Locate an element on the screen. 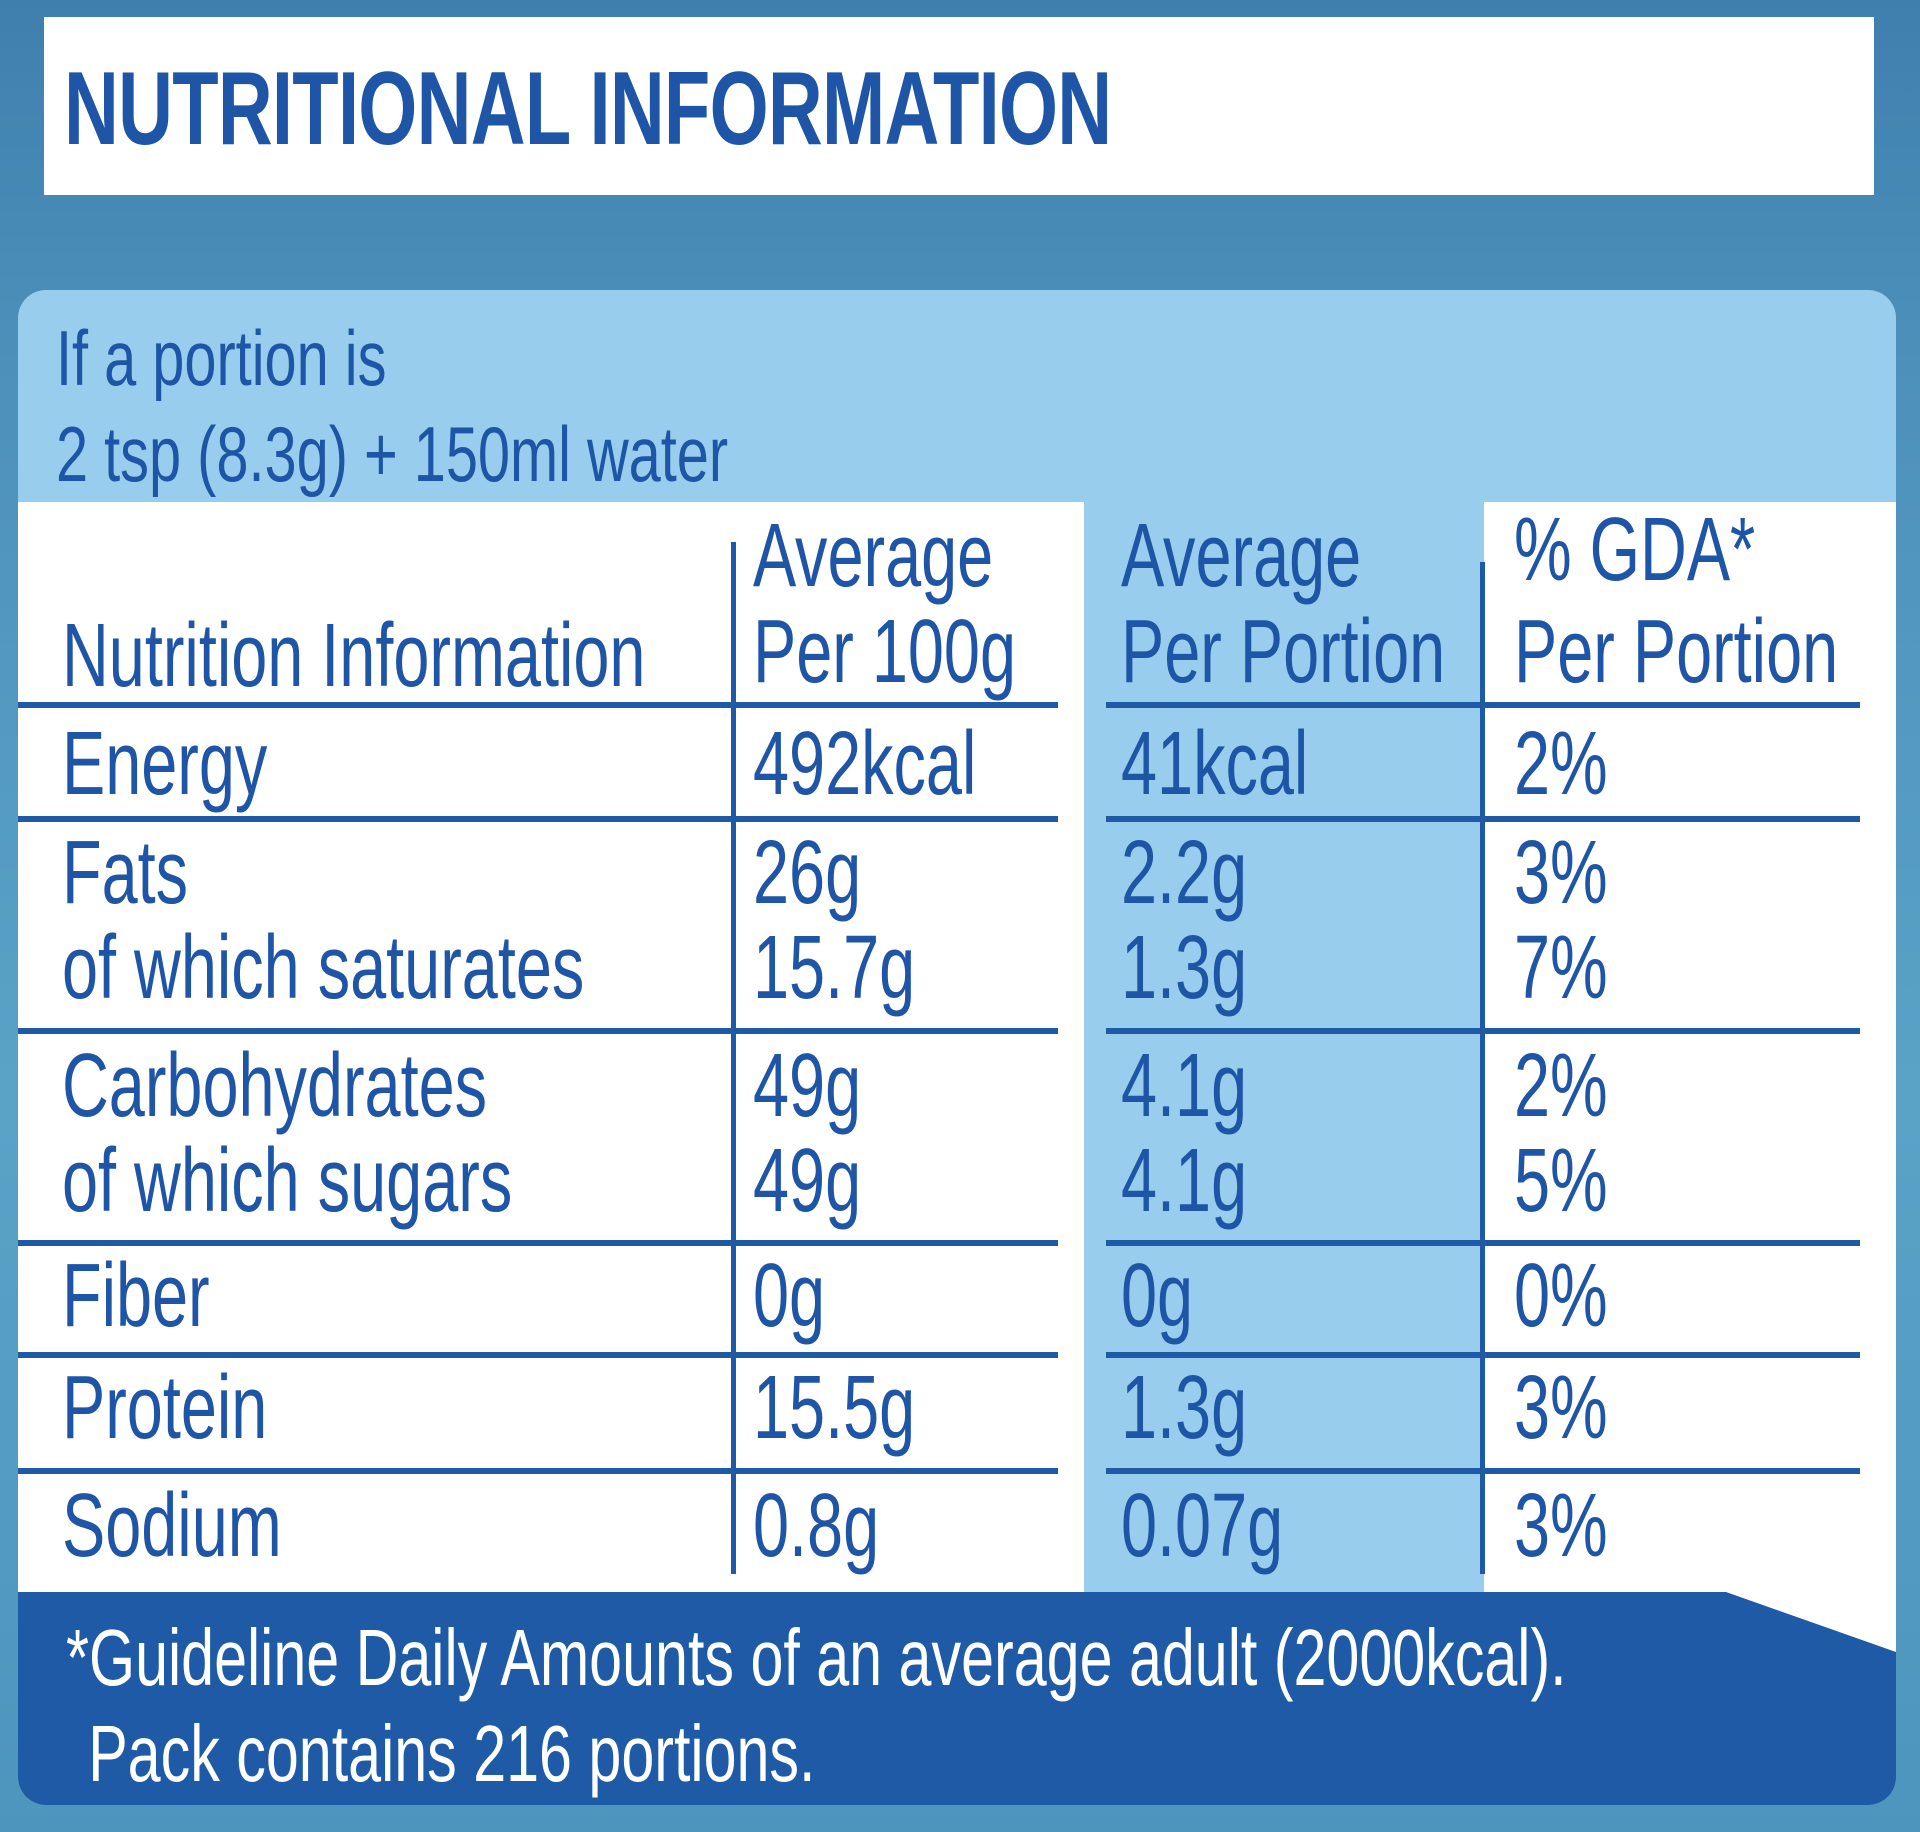 The image size is (1920, 1832). gda-fiber: 0% is located at coordinates (1561, 1296).